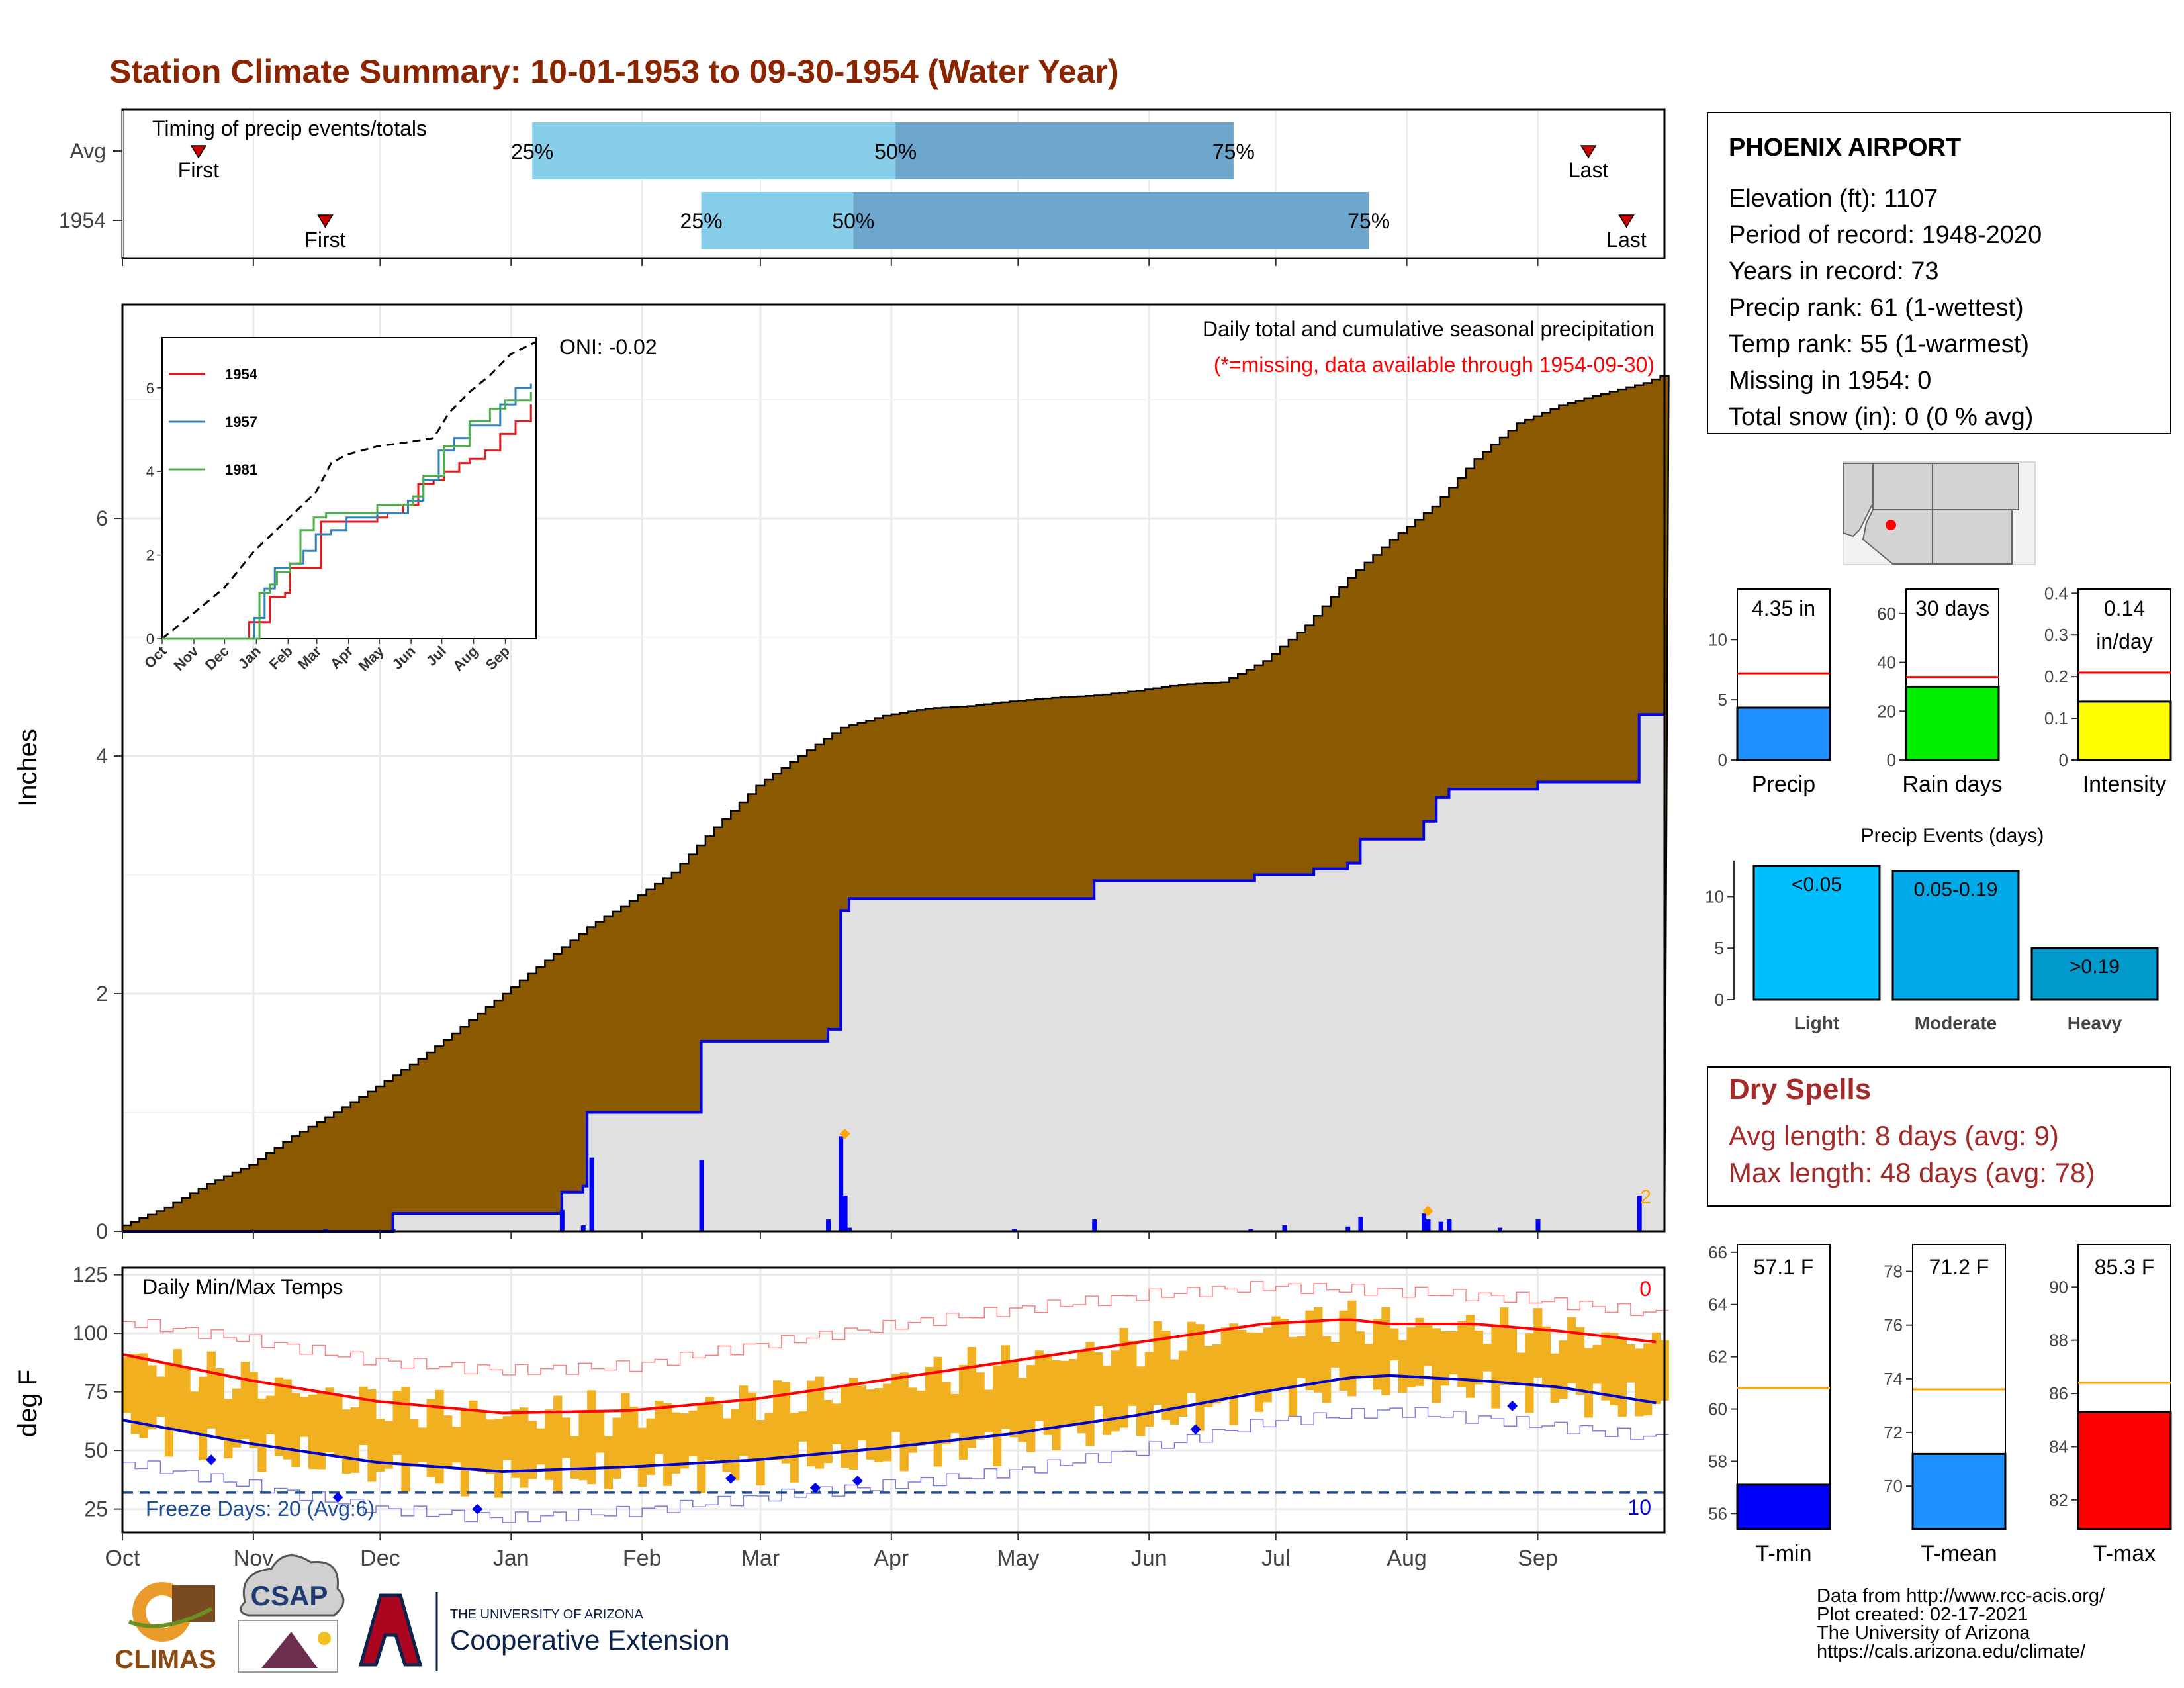 The image size is (2184, 1688). Describe the element at coordinates (1894, 1272) in the screenshot. I see `temp-bar-ytick-label: 78` at that location.